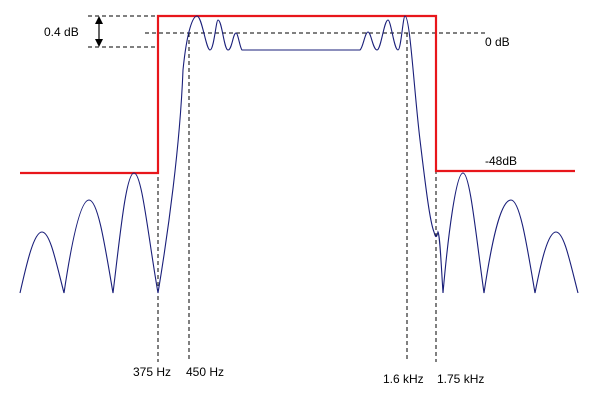  What do you see at coordinates (460, 379) in the screenshot?
I see `freq-label-1750hz: 1.75 kHz` at bounding box center [460, 379].